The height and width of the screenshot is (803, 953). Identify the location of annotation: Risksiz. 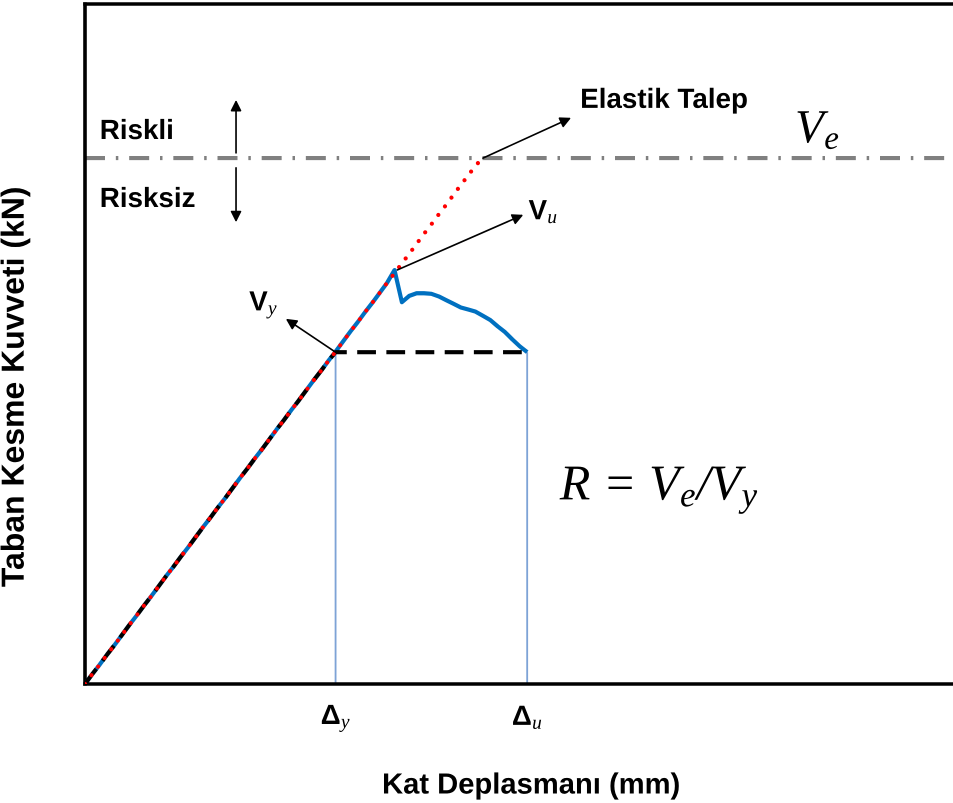
(148, 197).